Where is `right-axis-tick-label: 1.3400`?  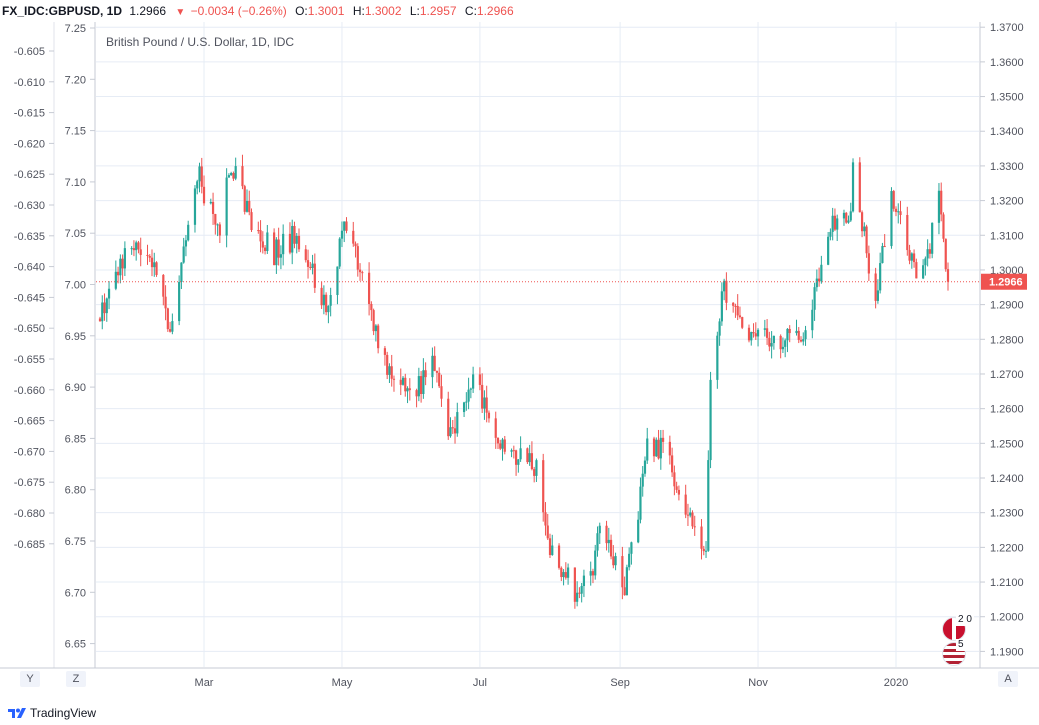
right-axis-tick-label: 1.3400 is located at coordinates (1007, 132).